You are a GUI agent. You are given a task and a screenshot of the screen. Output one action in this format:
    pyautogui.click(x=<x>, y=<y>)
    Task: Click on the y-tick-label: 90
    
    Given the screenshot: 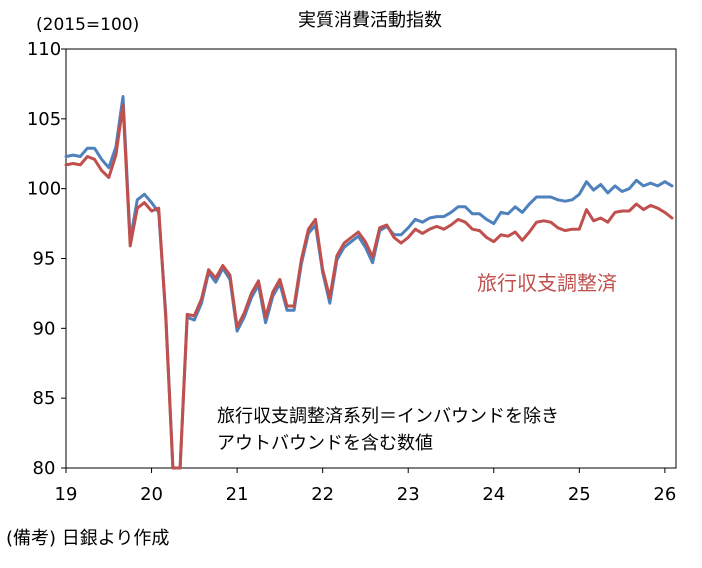 What is the action you would take?
    pyautogui.click(x=44, y=328)
    